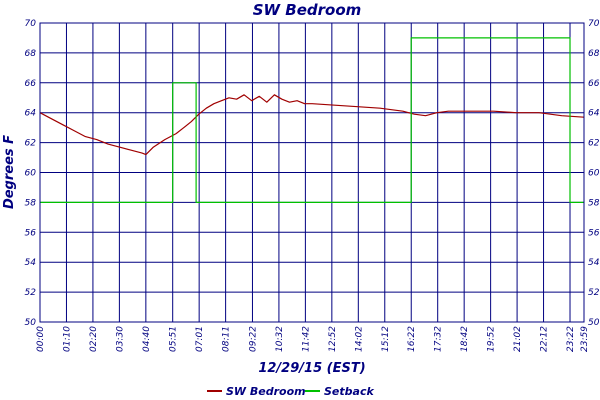  I want to click on y-tick-label-left: 60, so click(31, 174).